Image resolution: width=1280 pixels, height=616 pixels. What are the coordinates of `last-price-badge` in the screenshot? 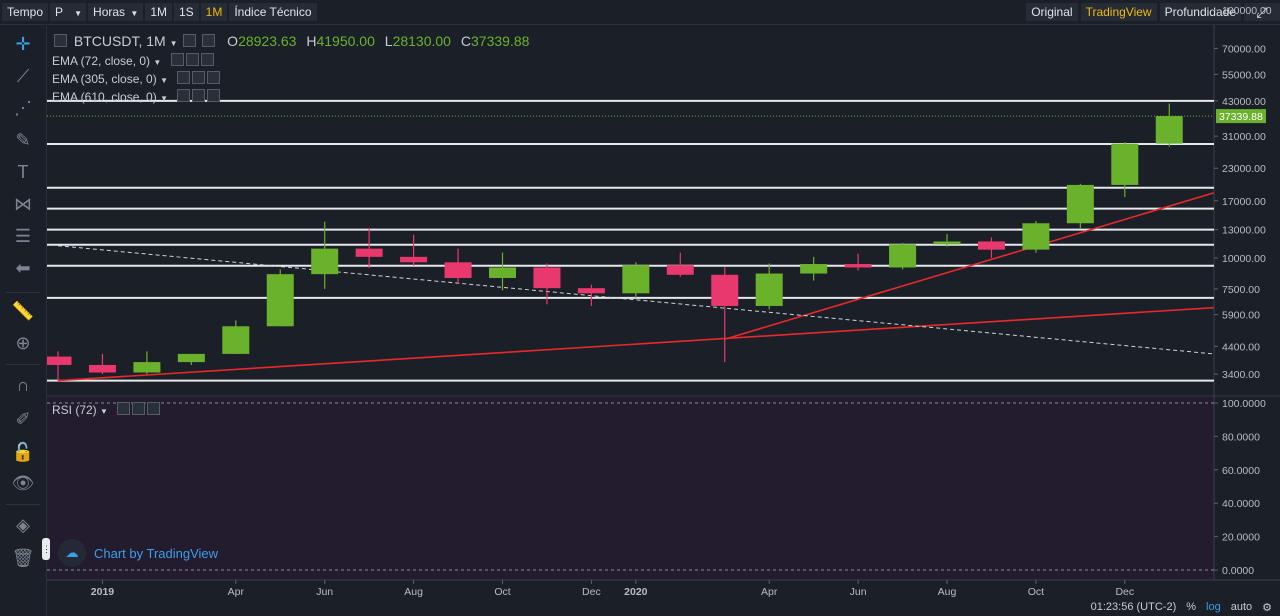 It's located at (1241, 116).